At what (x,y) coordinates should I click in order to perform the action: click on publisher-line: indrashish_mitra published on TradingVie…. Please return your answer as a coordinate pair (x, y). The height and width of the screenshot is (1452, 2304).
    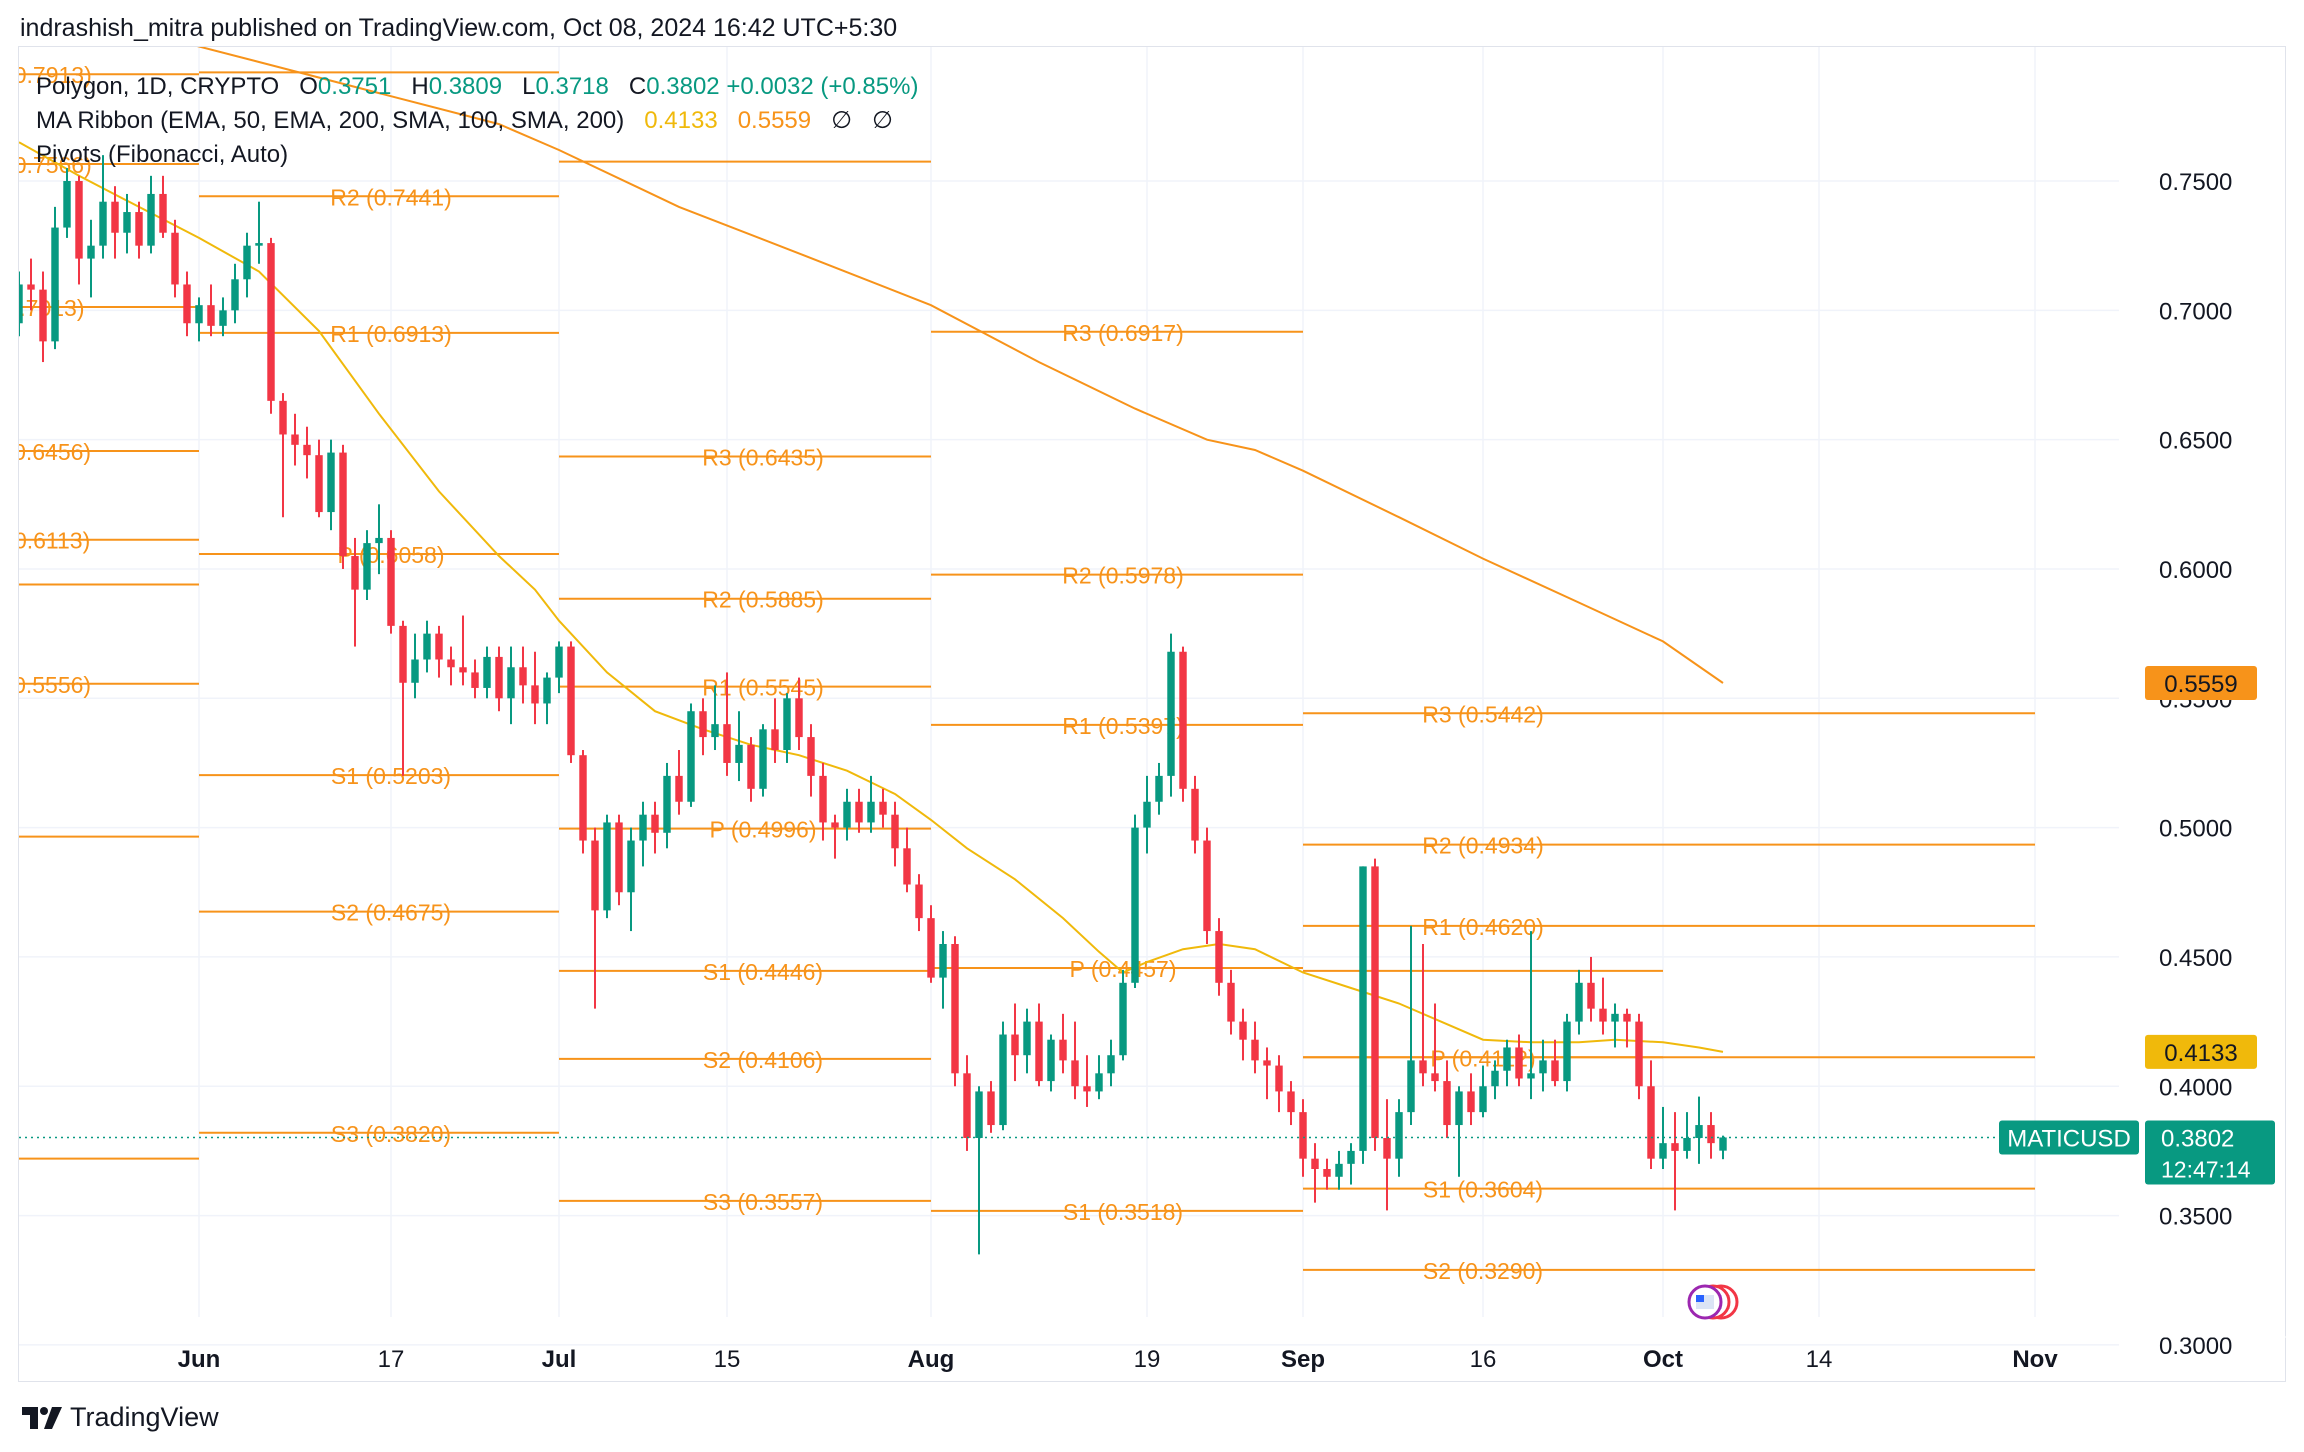
    Looking at the image, I should click on (459, 28).